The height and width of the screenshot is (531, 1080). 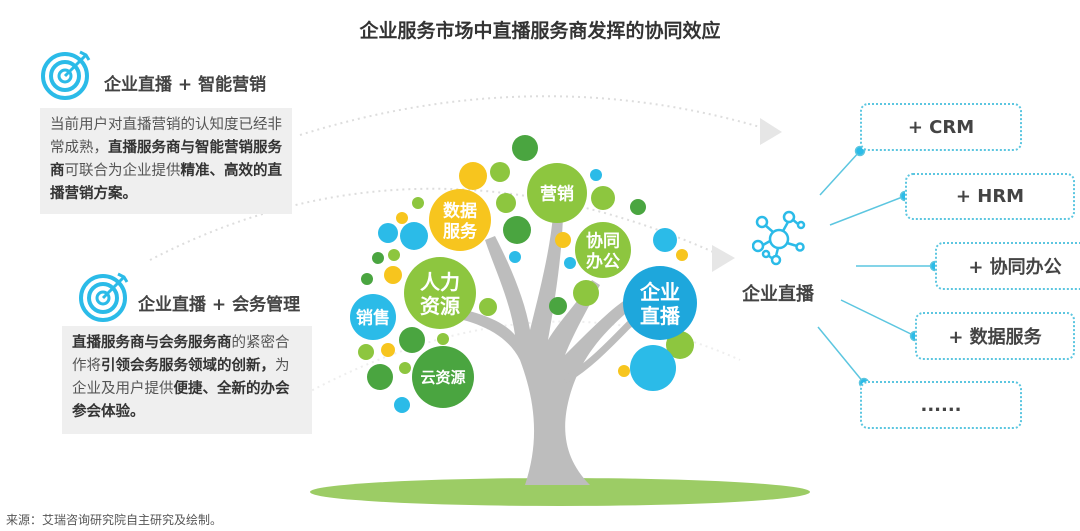 I want to click on block-heading: 企业直播 + 智能营销, so click(x=185, y=85).